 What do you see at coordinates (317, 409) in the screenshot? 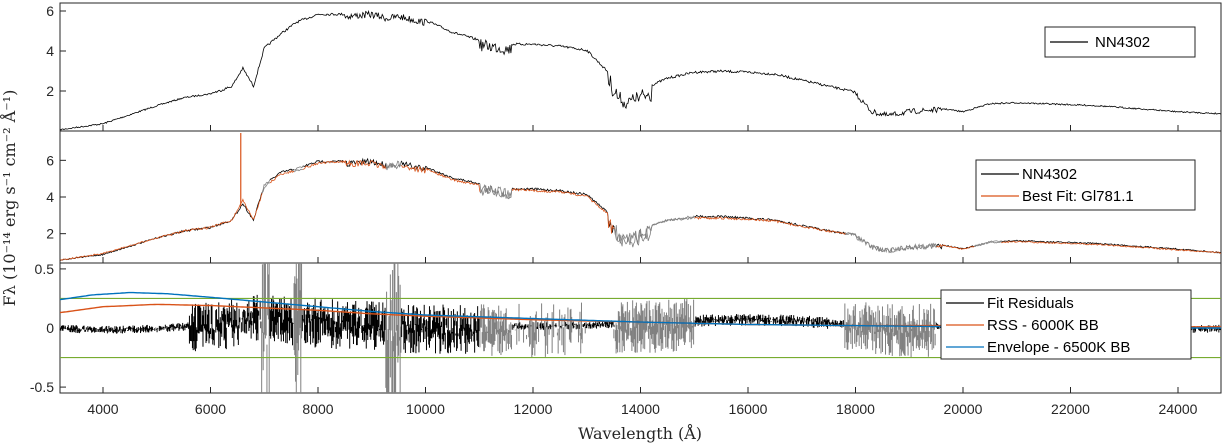
I see `xtick-label-2: 8000` at bounding box center [317, 409].